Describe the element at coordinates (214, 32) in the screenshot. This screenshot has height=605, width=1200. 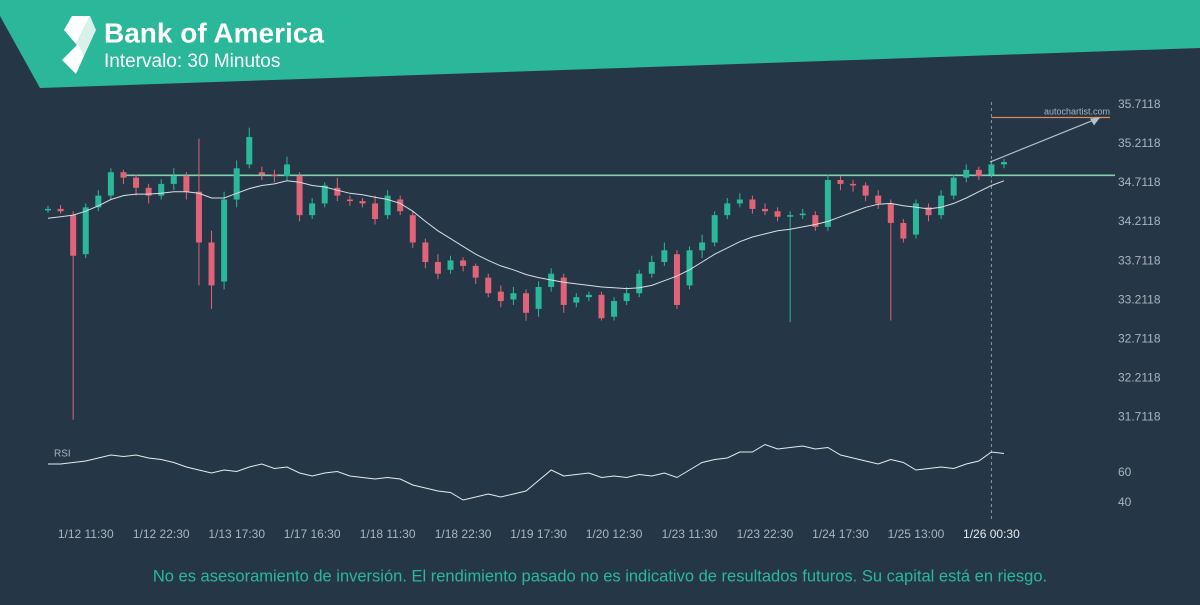
I see `title: Bank of America` at that location.